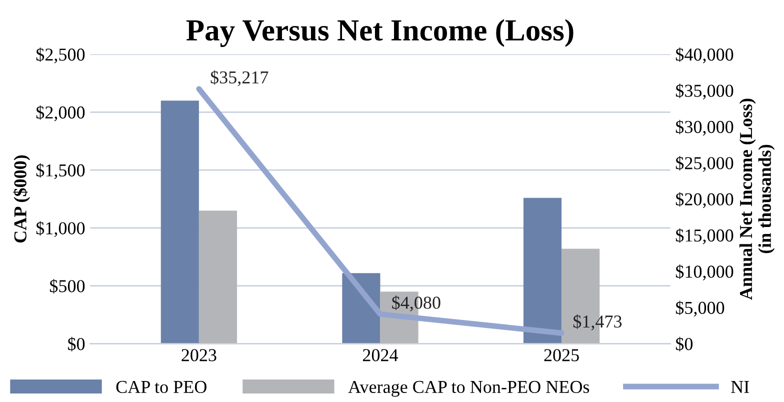 The height and width of the screenshot is (402, 784). Describe the element at coordinates (416, 304) in the screenshot. I see `data-label: $4,080` at that location.